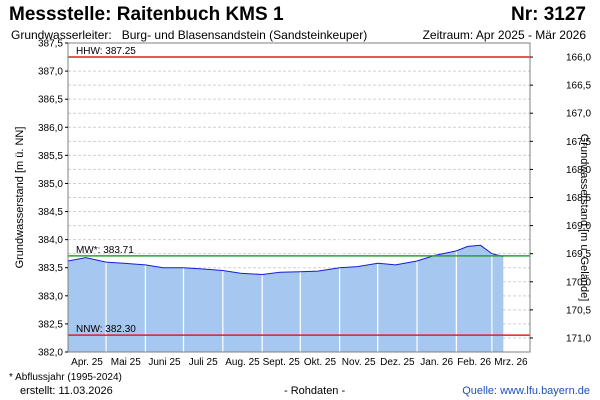 Image resolution: width=600 pixels, height=400 pixels. Describe the element at coordinates (50, 100) in the screenshot. I see `y-tick-label: 386,5` at that location.